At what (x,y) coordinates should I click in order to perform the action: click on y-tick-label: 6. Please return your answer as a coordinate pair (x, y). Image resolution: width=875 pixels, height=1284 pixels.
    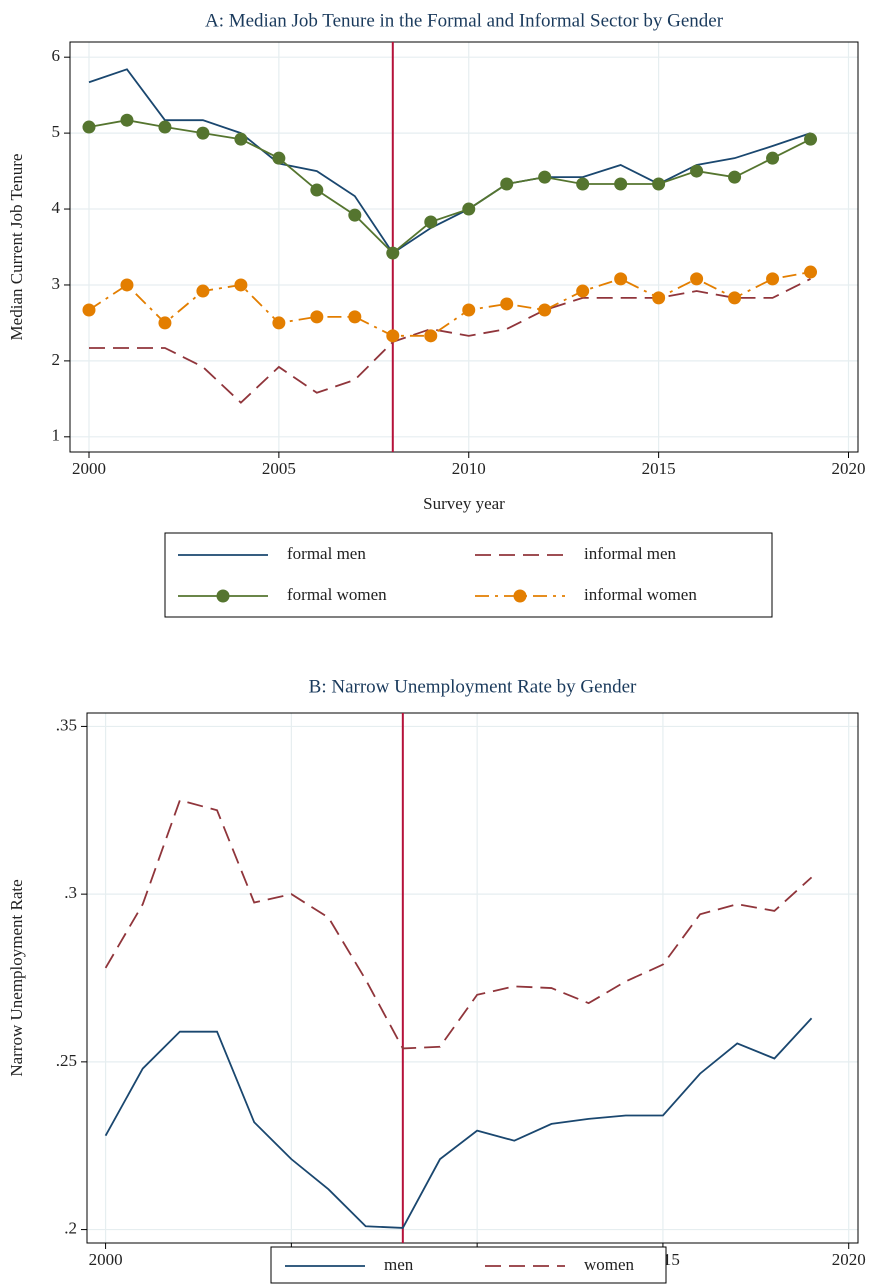
    Looking at the image, I should click on (56, 55).